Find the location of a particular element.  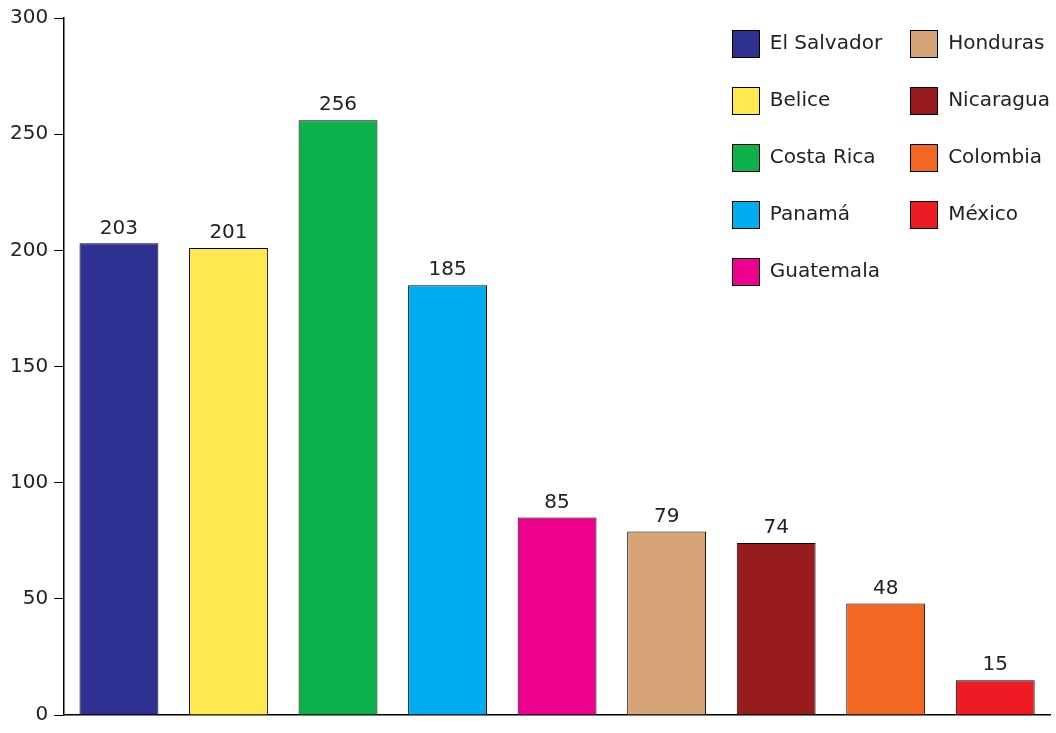

data-label: 203 is located at coordinates (119, 226).